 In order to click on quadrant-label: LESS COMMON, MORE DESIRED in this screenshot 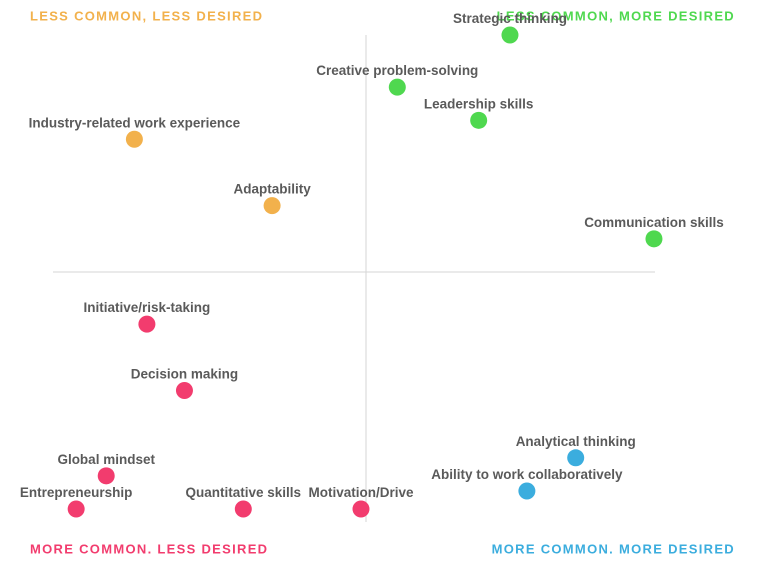, I will do `click(616, 15)`.